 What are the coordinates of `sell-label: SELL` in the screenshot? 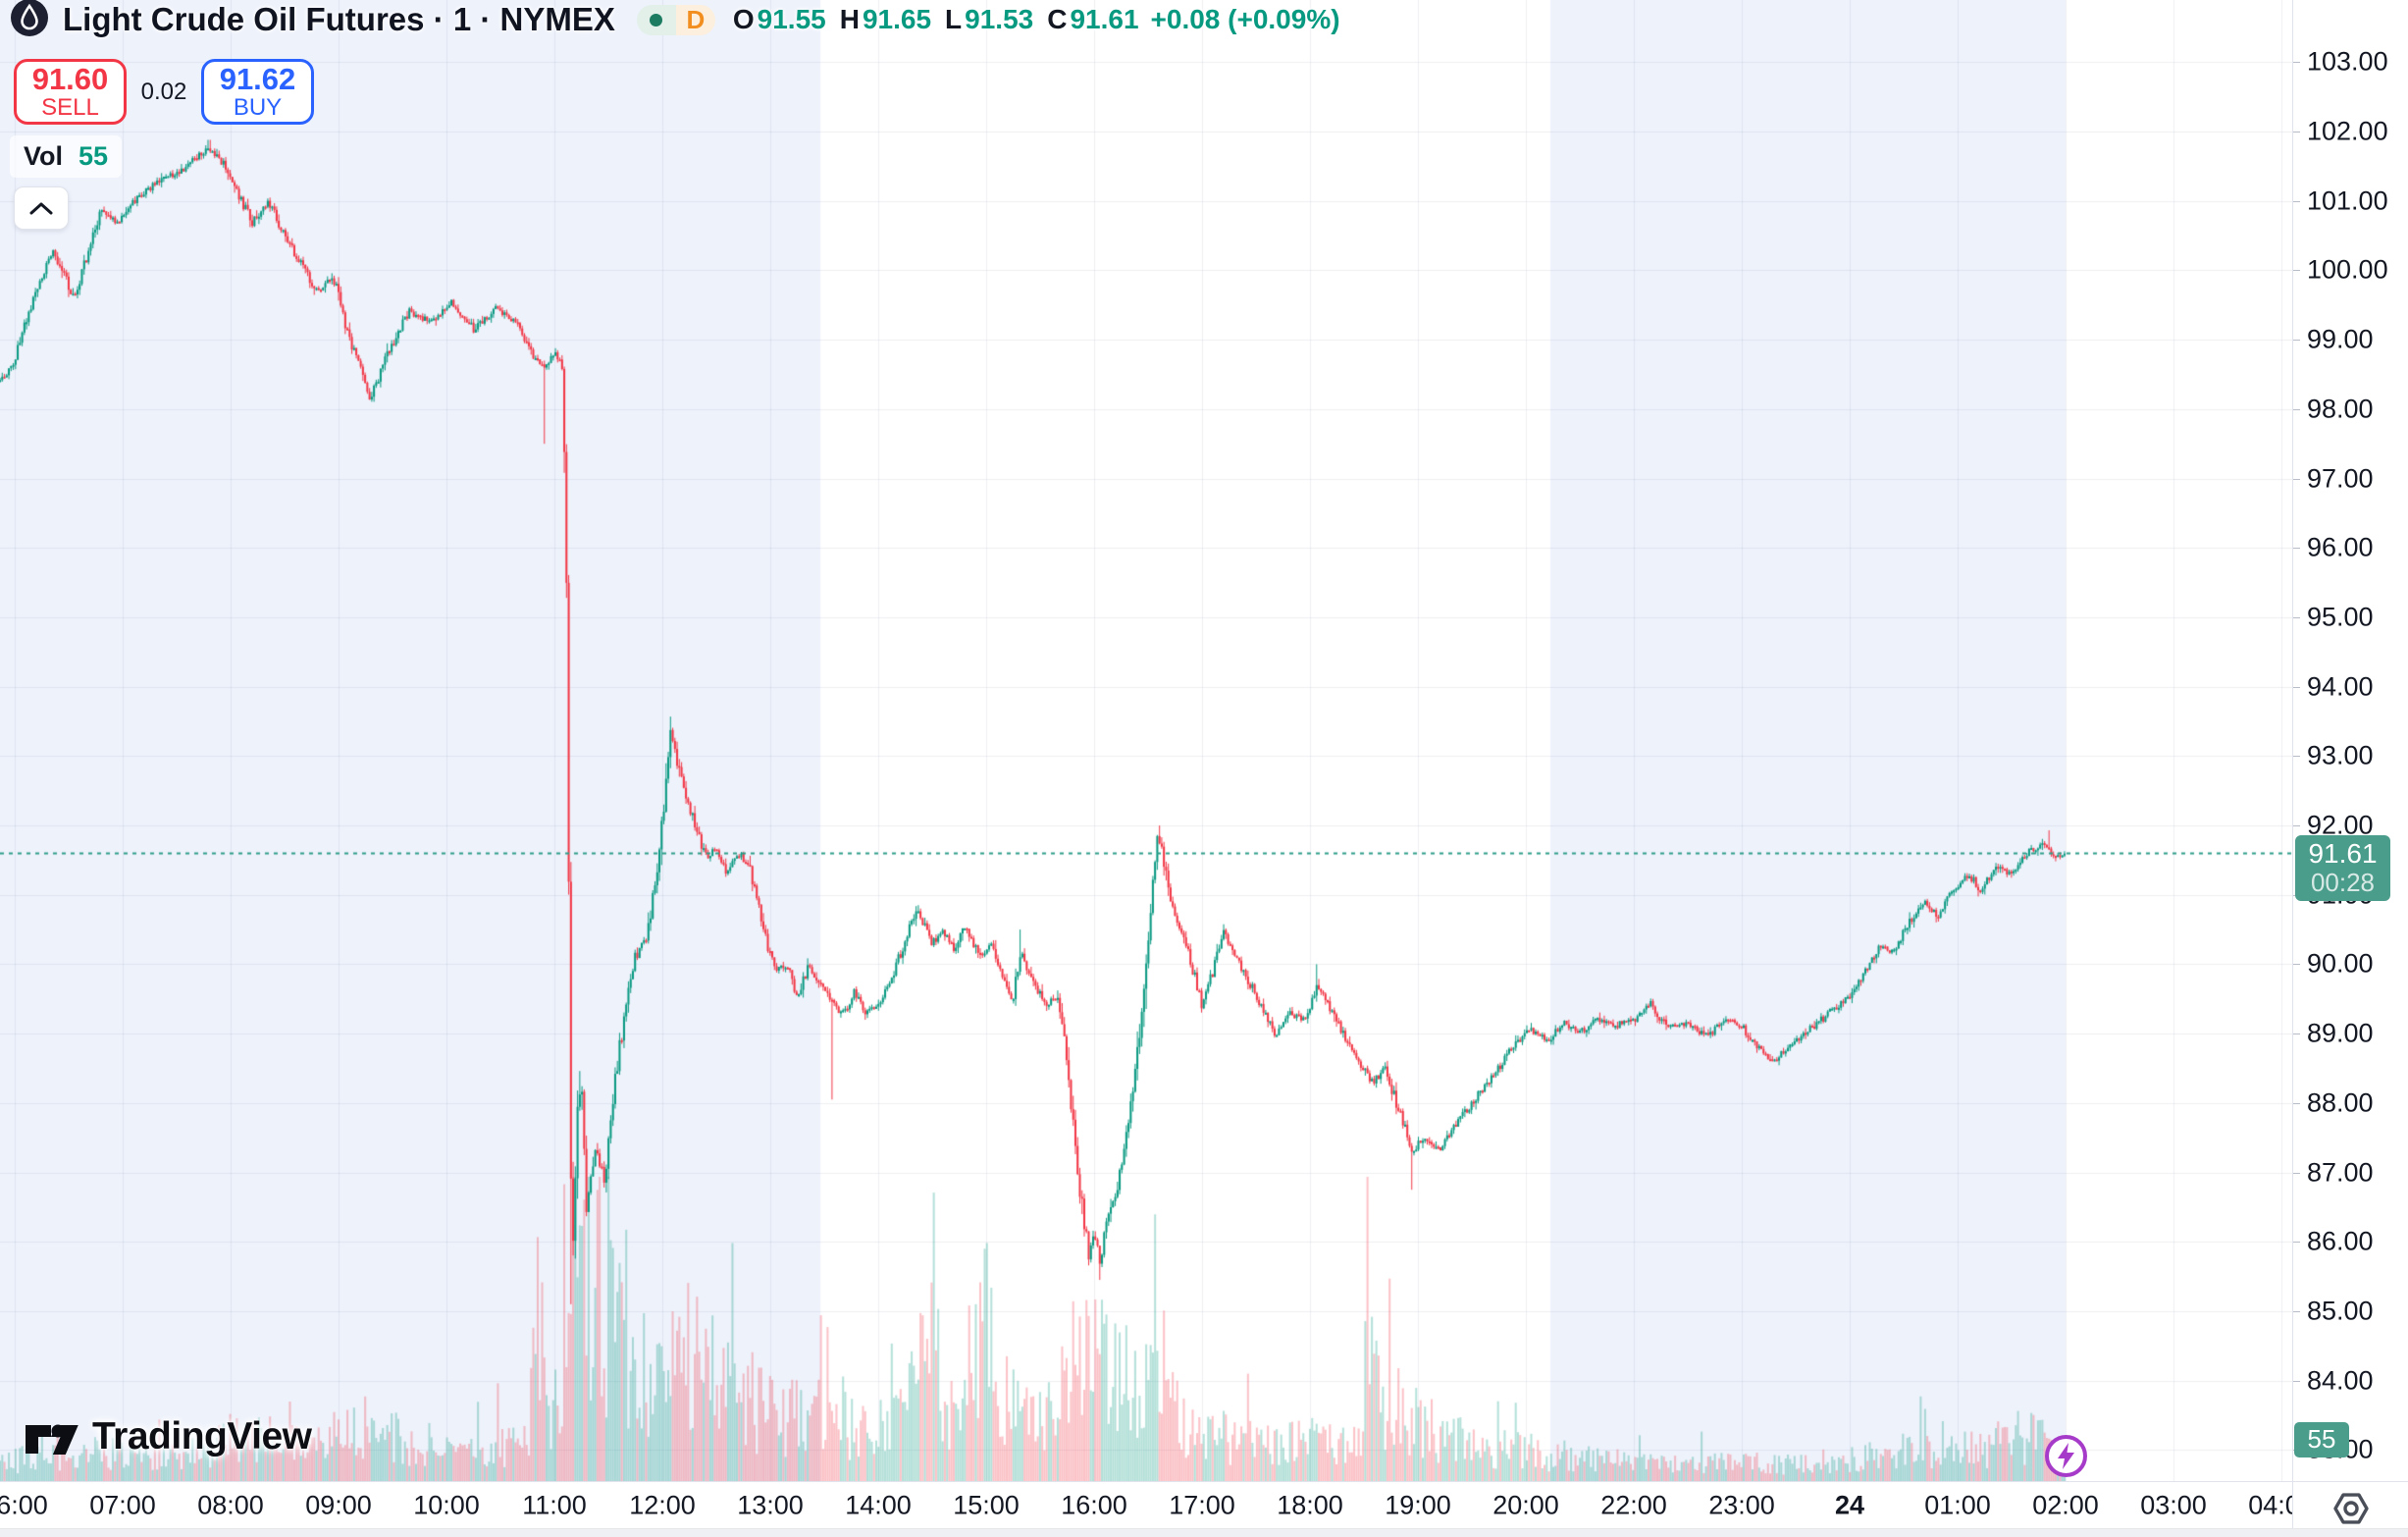 It's located at (70, 108).